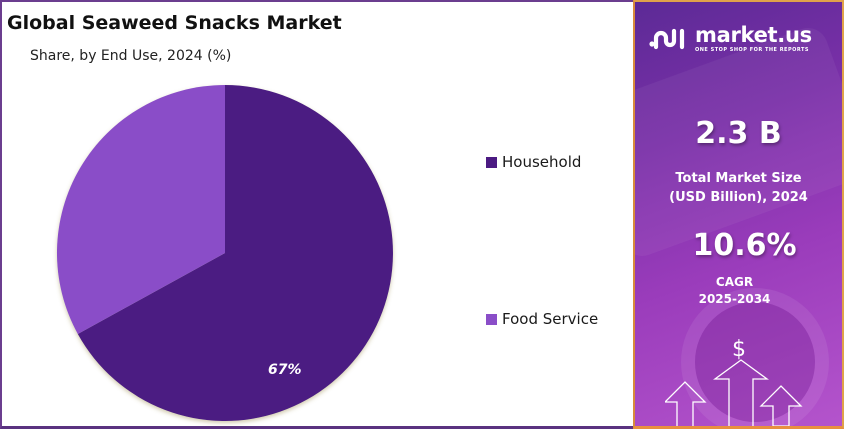 Image resolution: width=844 pixels, height=429 pixels. Describe the element at coordinates (734, 282) in the screenshot. I see `cagr-label-line1: CAGR` at that location.